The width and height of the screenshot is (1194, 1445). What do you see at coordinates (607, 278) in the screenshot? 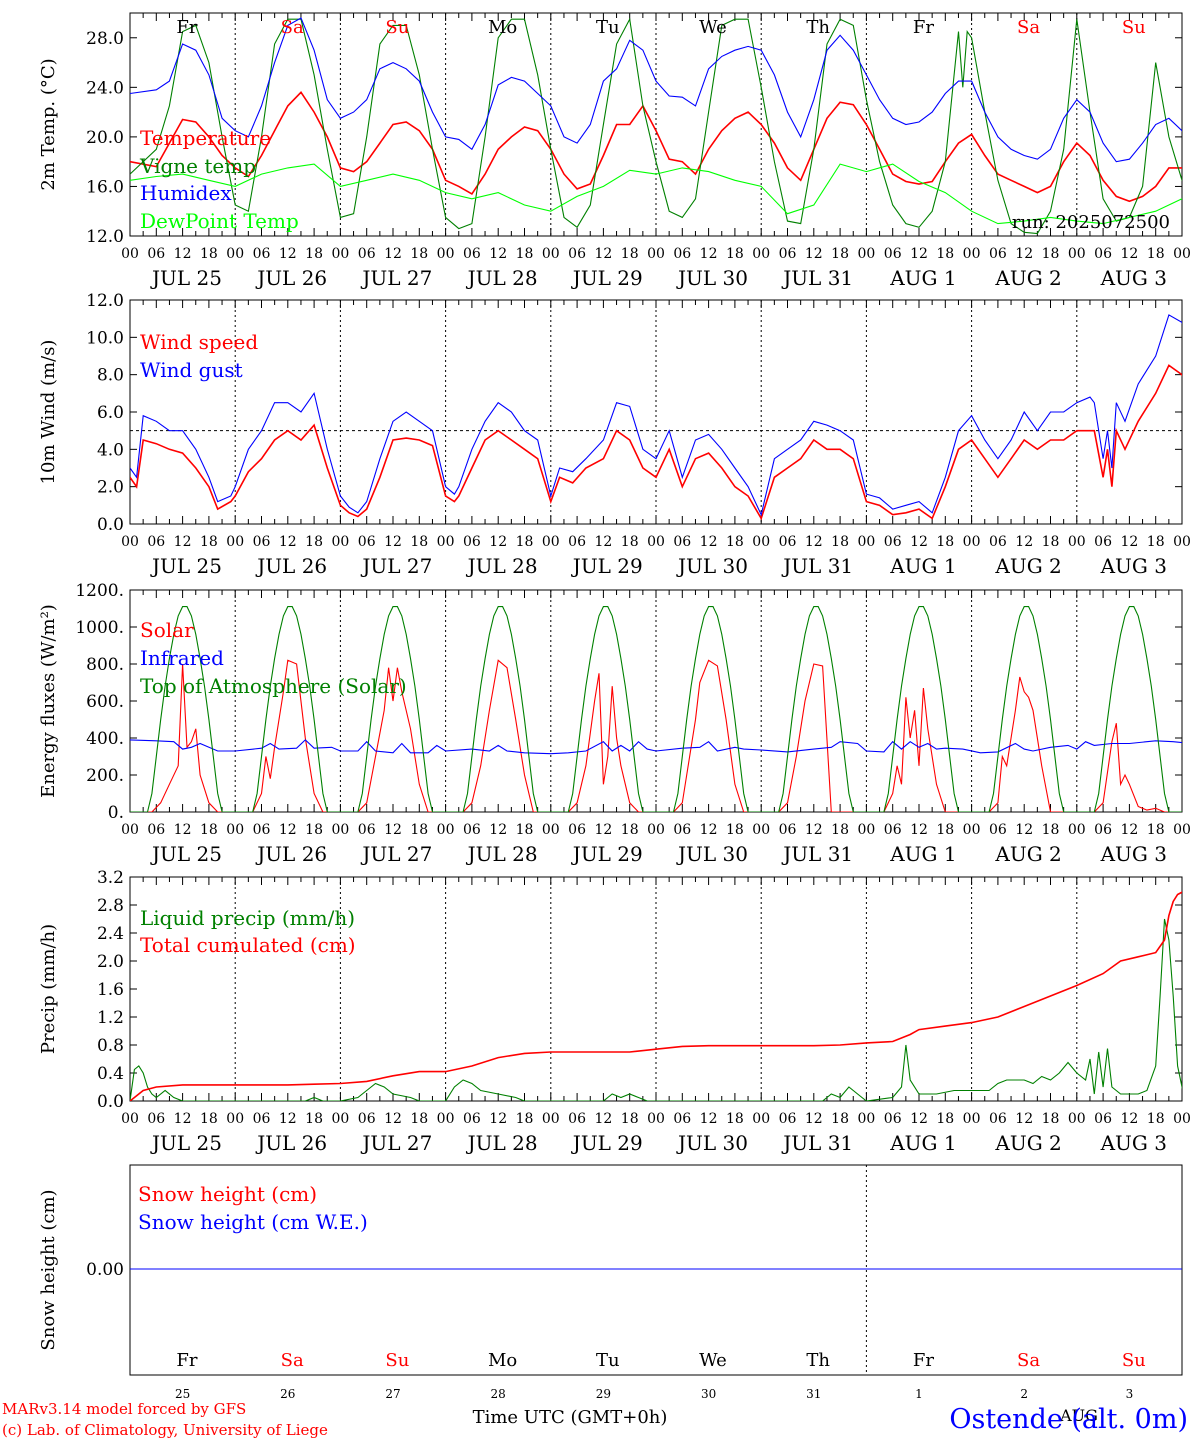
I see `date-label: JUL 29` at bounding box center [607, 278].